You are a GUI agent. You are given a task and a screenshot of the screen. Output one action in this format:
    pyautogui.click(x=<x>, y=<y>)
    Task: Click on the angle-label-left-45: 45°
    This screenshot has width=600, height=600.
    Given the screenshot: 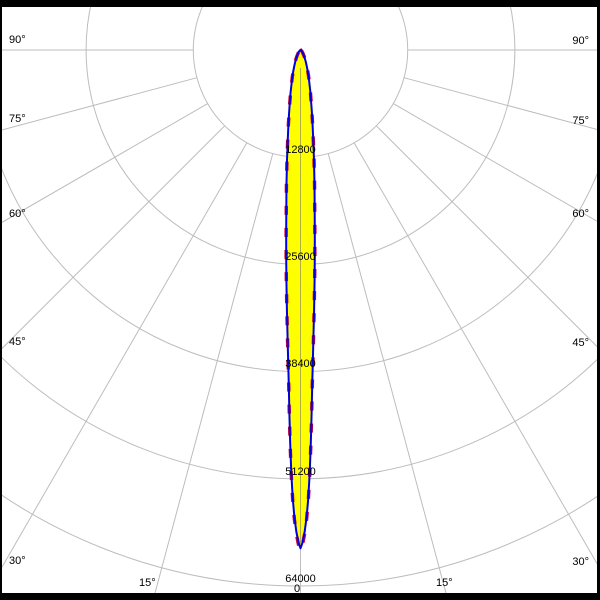 What is the action you would take?
    pyautogui.click(x=17, y=342)
    